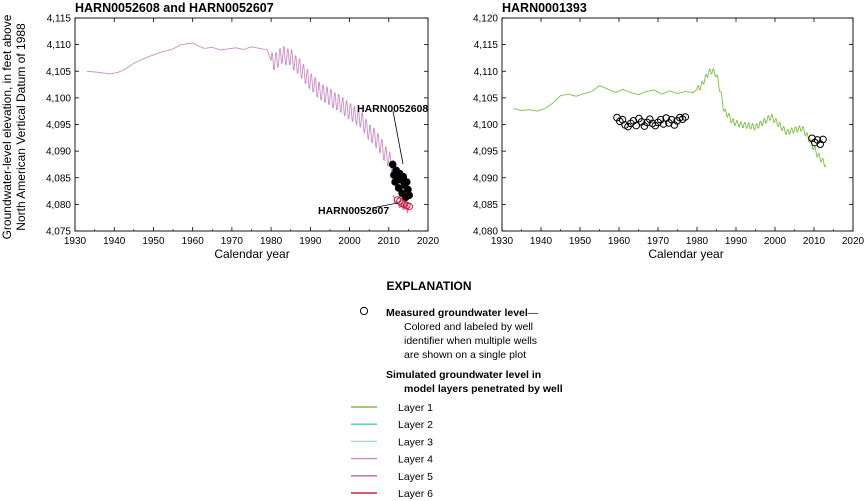 The image size is (866, 501). I want to click on legend-label-layer-1: Layer 1, so click(415, 408).